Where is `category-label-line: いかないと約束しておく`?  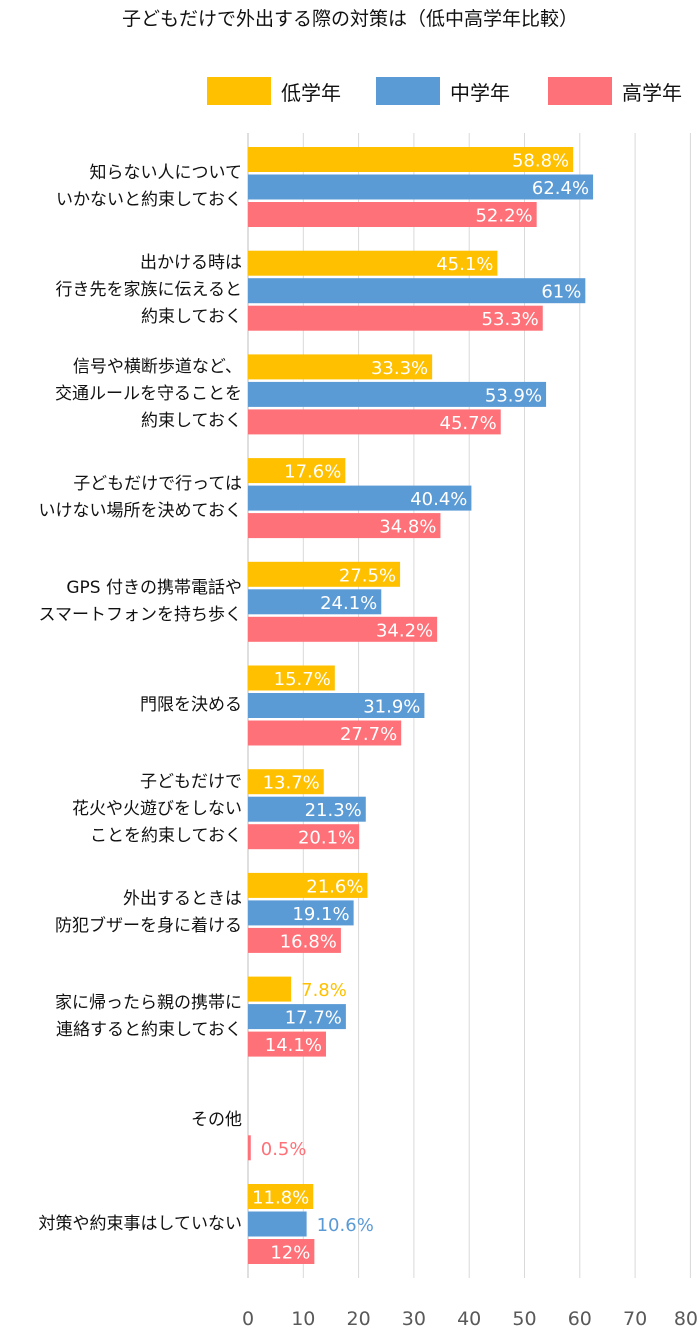 category-label-line: いかないと約束しておく is located at coordinates (149, 200).